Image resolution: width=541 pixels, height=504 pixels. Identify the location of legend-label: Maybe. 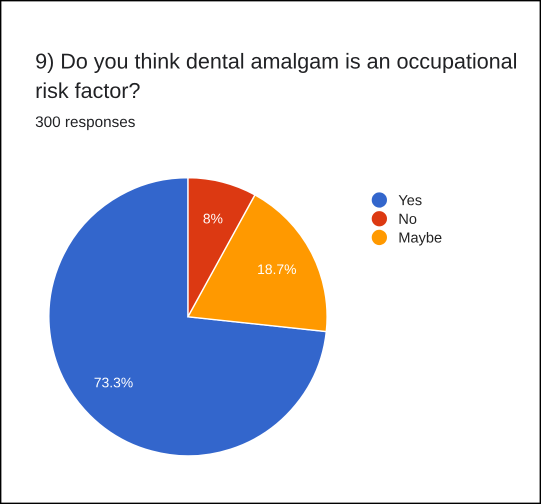
(421, 239).